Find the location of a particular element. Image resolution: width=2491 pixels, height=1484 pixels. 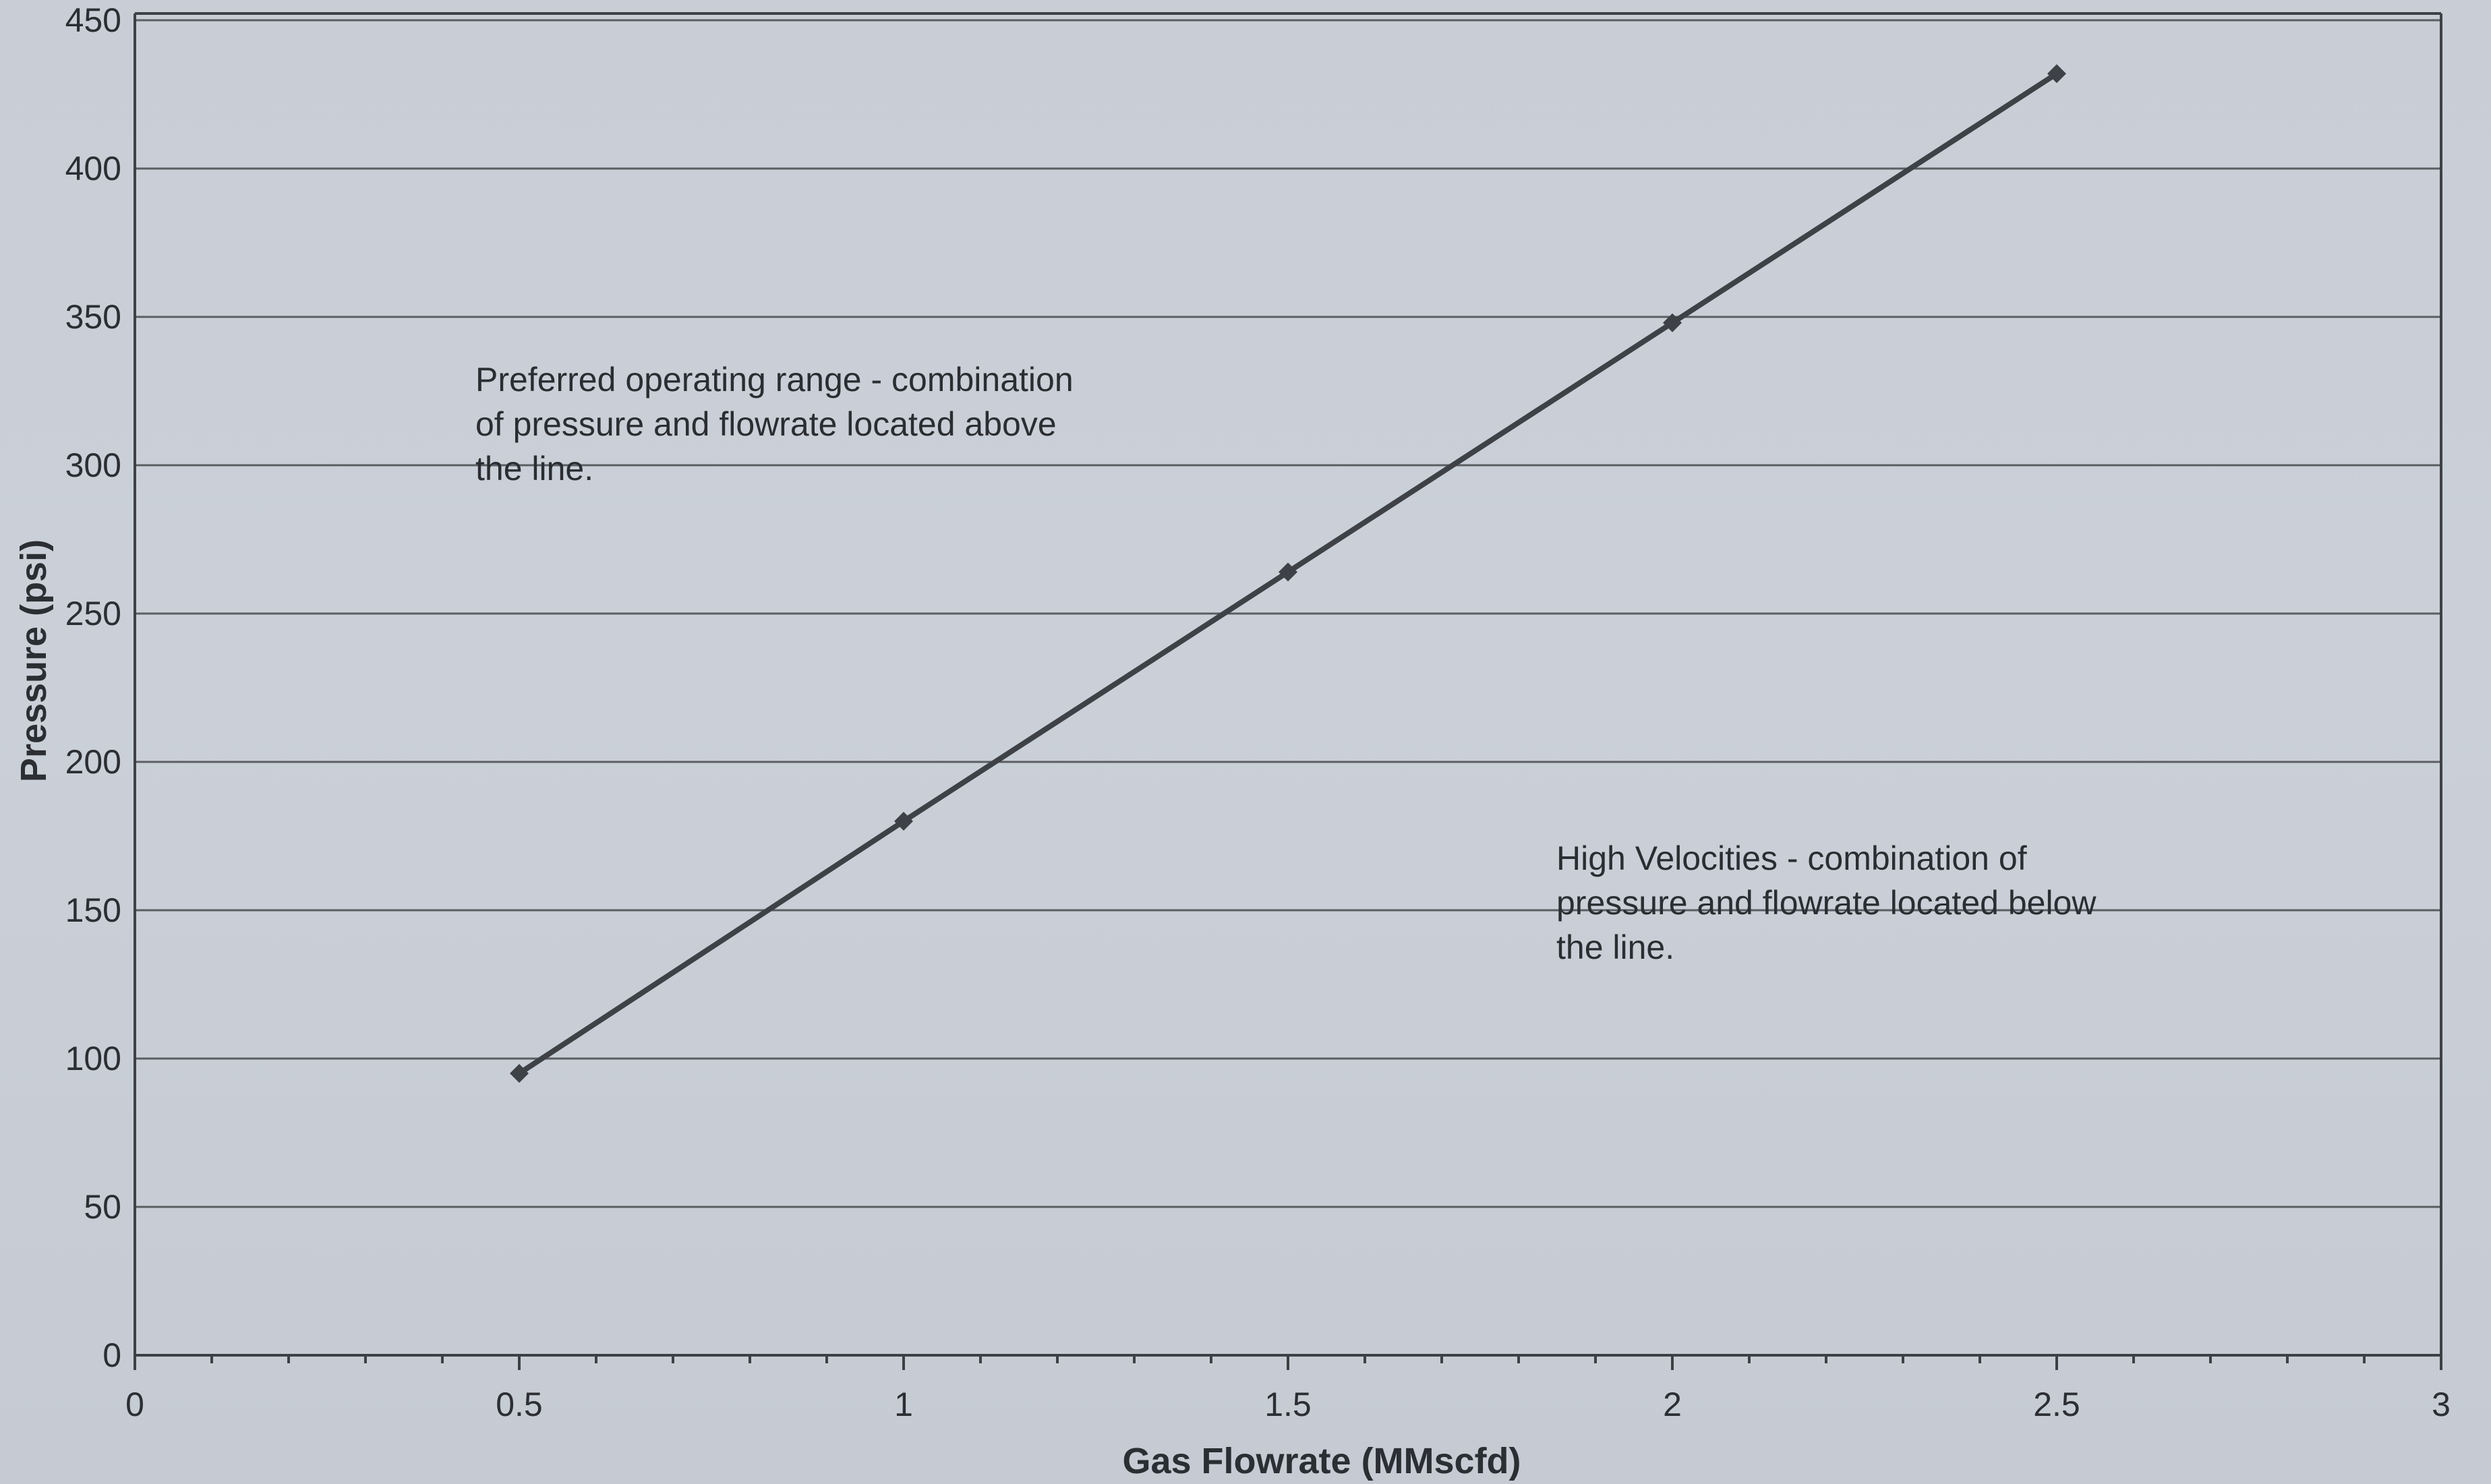

y-tick-label-150: 150 is located at coordinates (93, 910).